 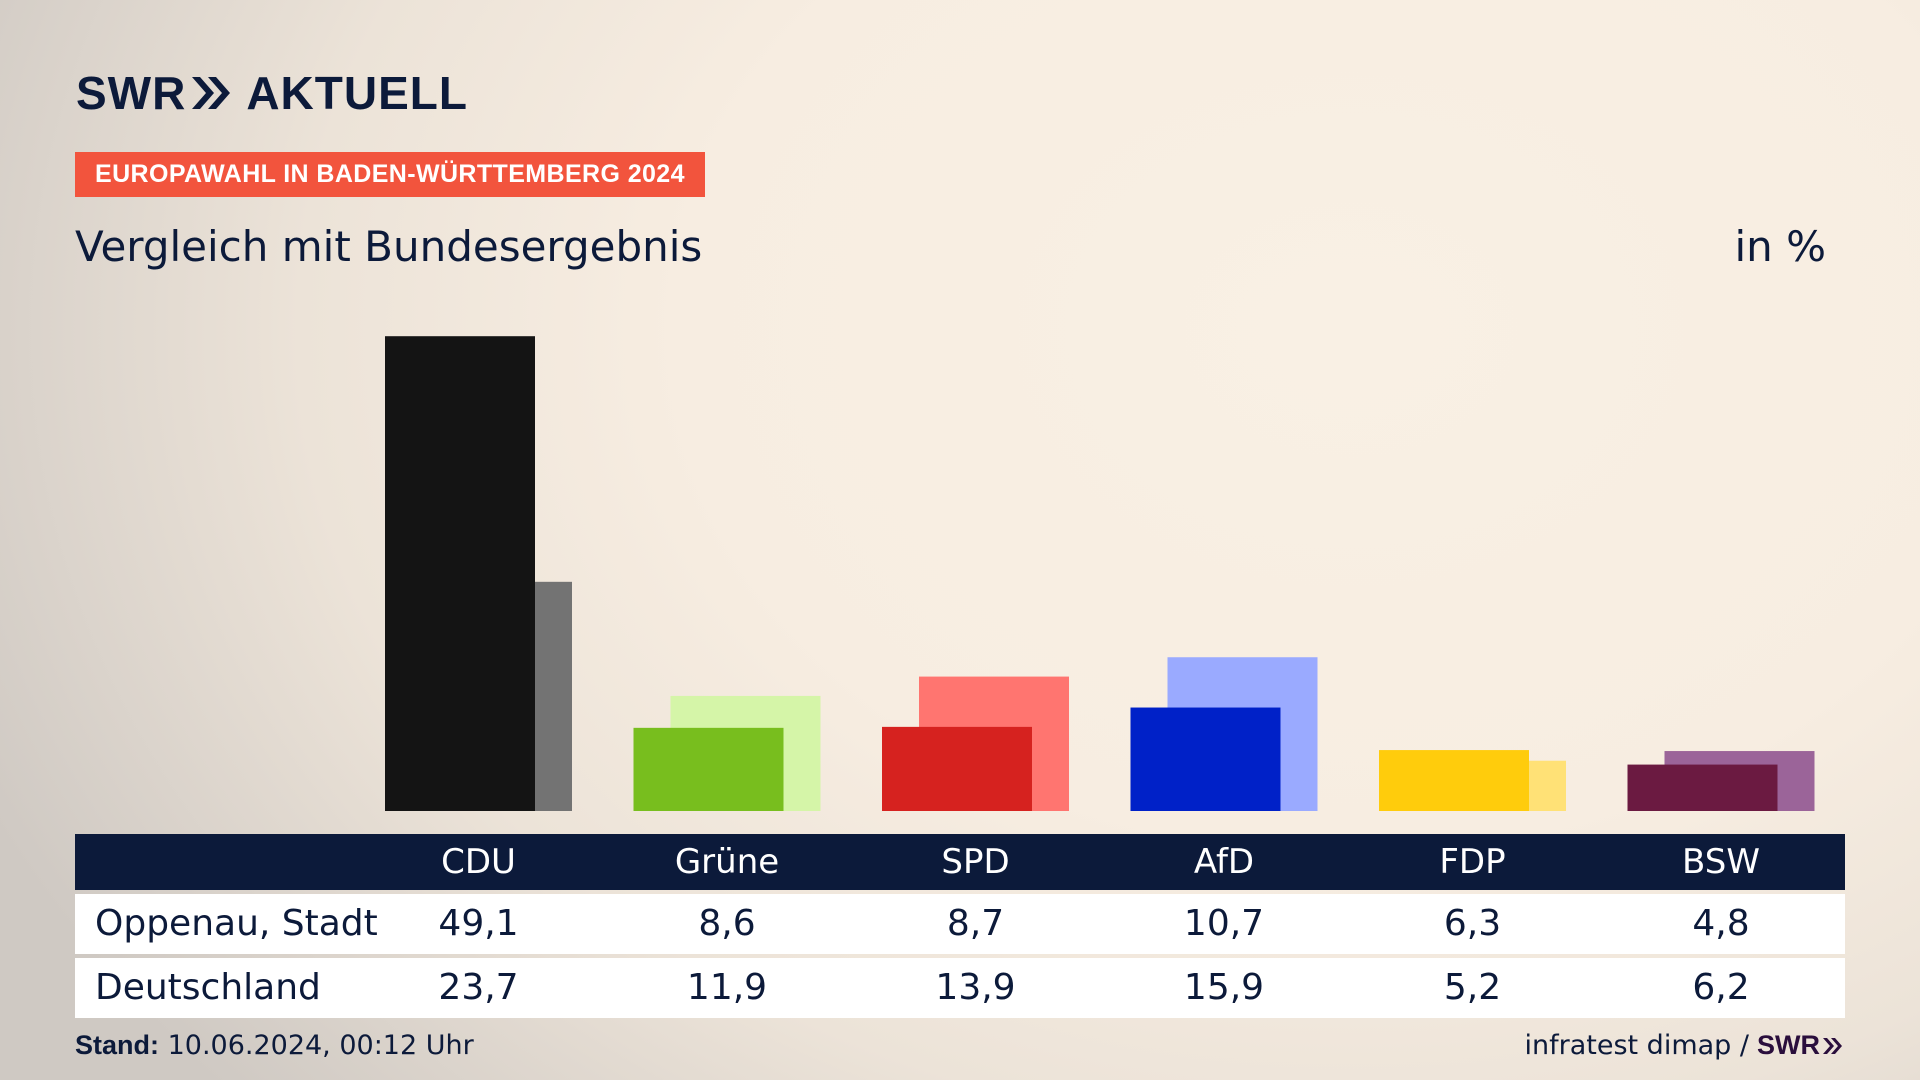 What do you see at coordinates (957, 768) in the screenshot?
I see `bar-local-spd` at bounding box center [957, 768].